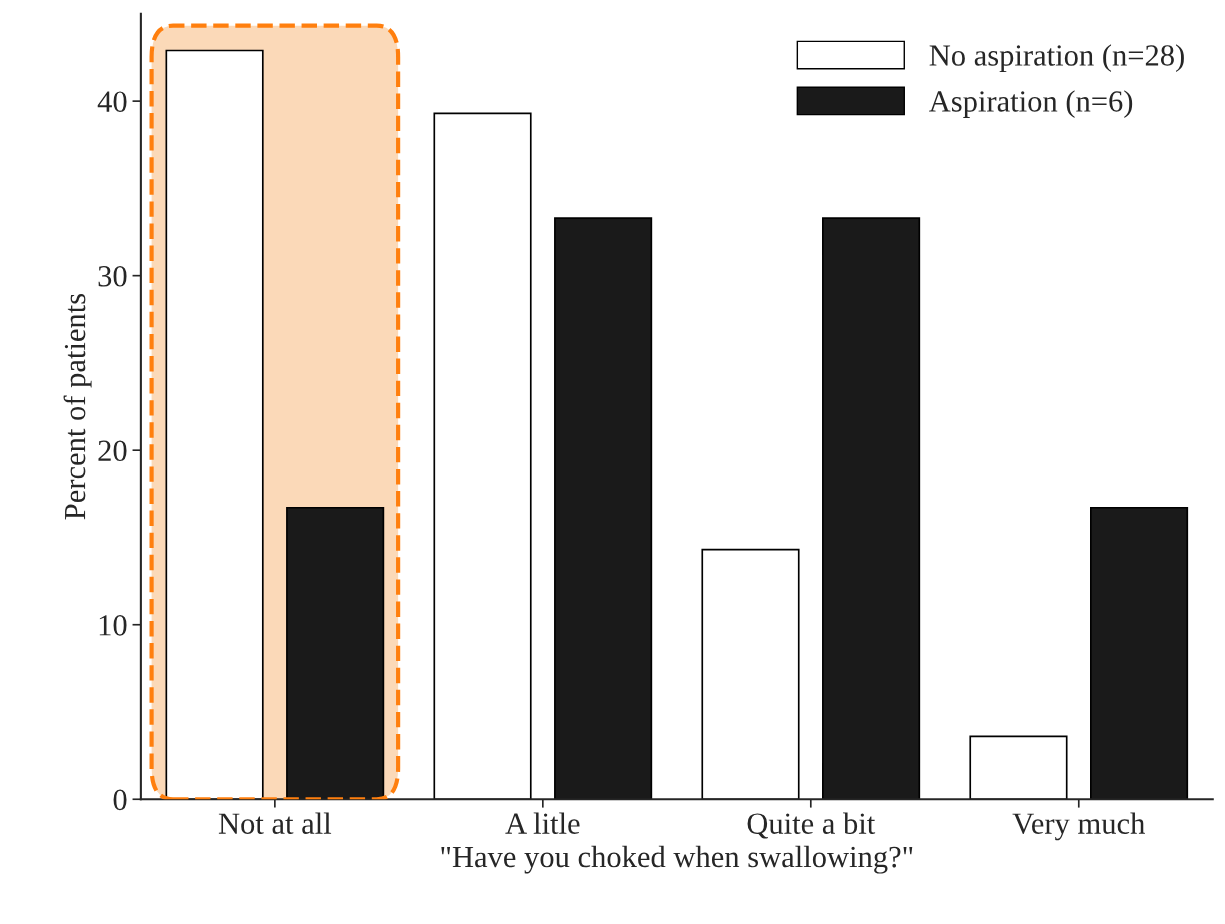  What do you see at coordinates (811, 825) in the screenshot?
I see `x-tick-label: Quite a bit` at bounding box center [811, 825].